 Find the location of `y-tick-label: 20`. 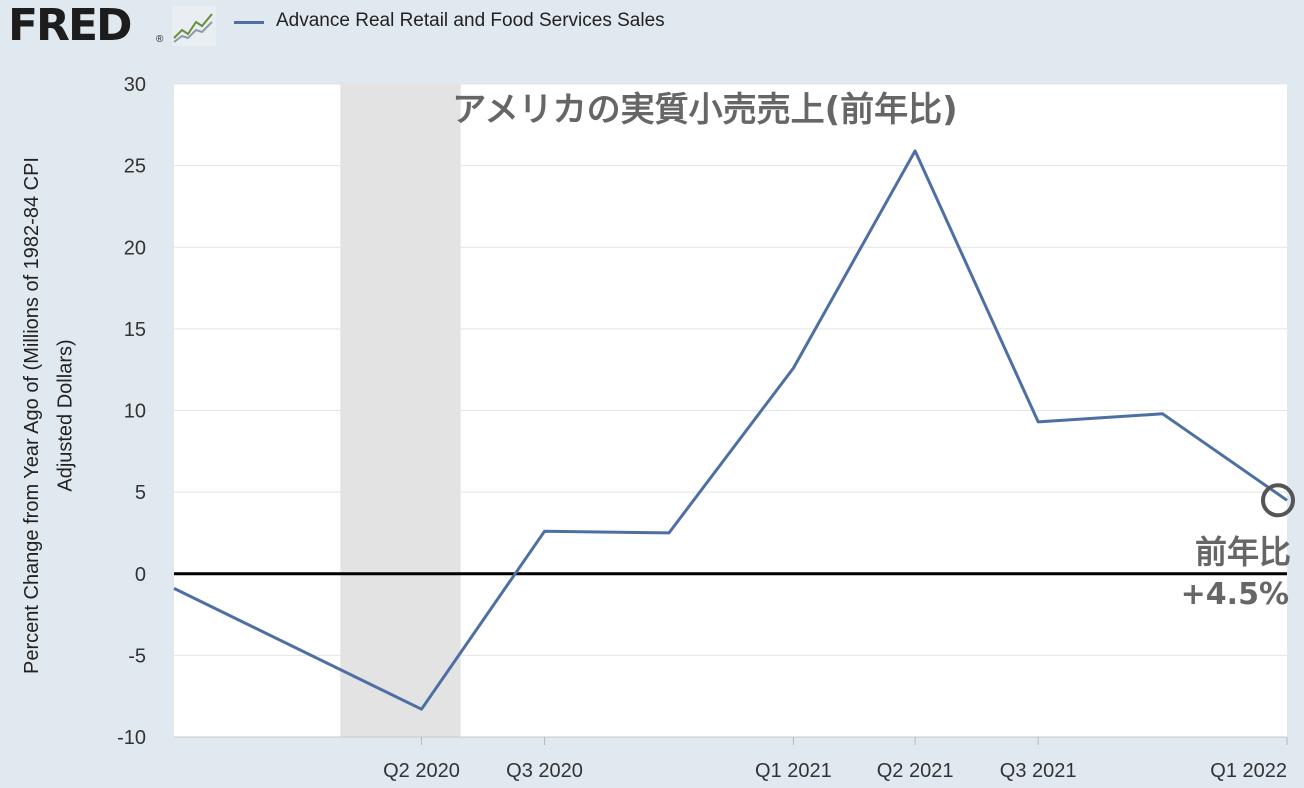

y-tick-label: 20 is located at coordinates (135, 248).